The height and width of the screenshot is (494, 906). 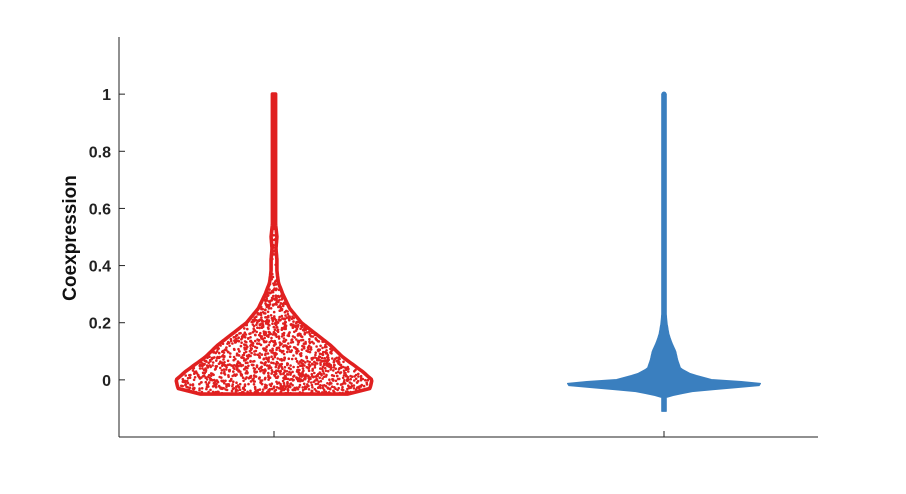 What do you see at coordinates (100, 324) in the screenshot?
I see `y-tick-label: 0.2` at bounding box center [100, 324].